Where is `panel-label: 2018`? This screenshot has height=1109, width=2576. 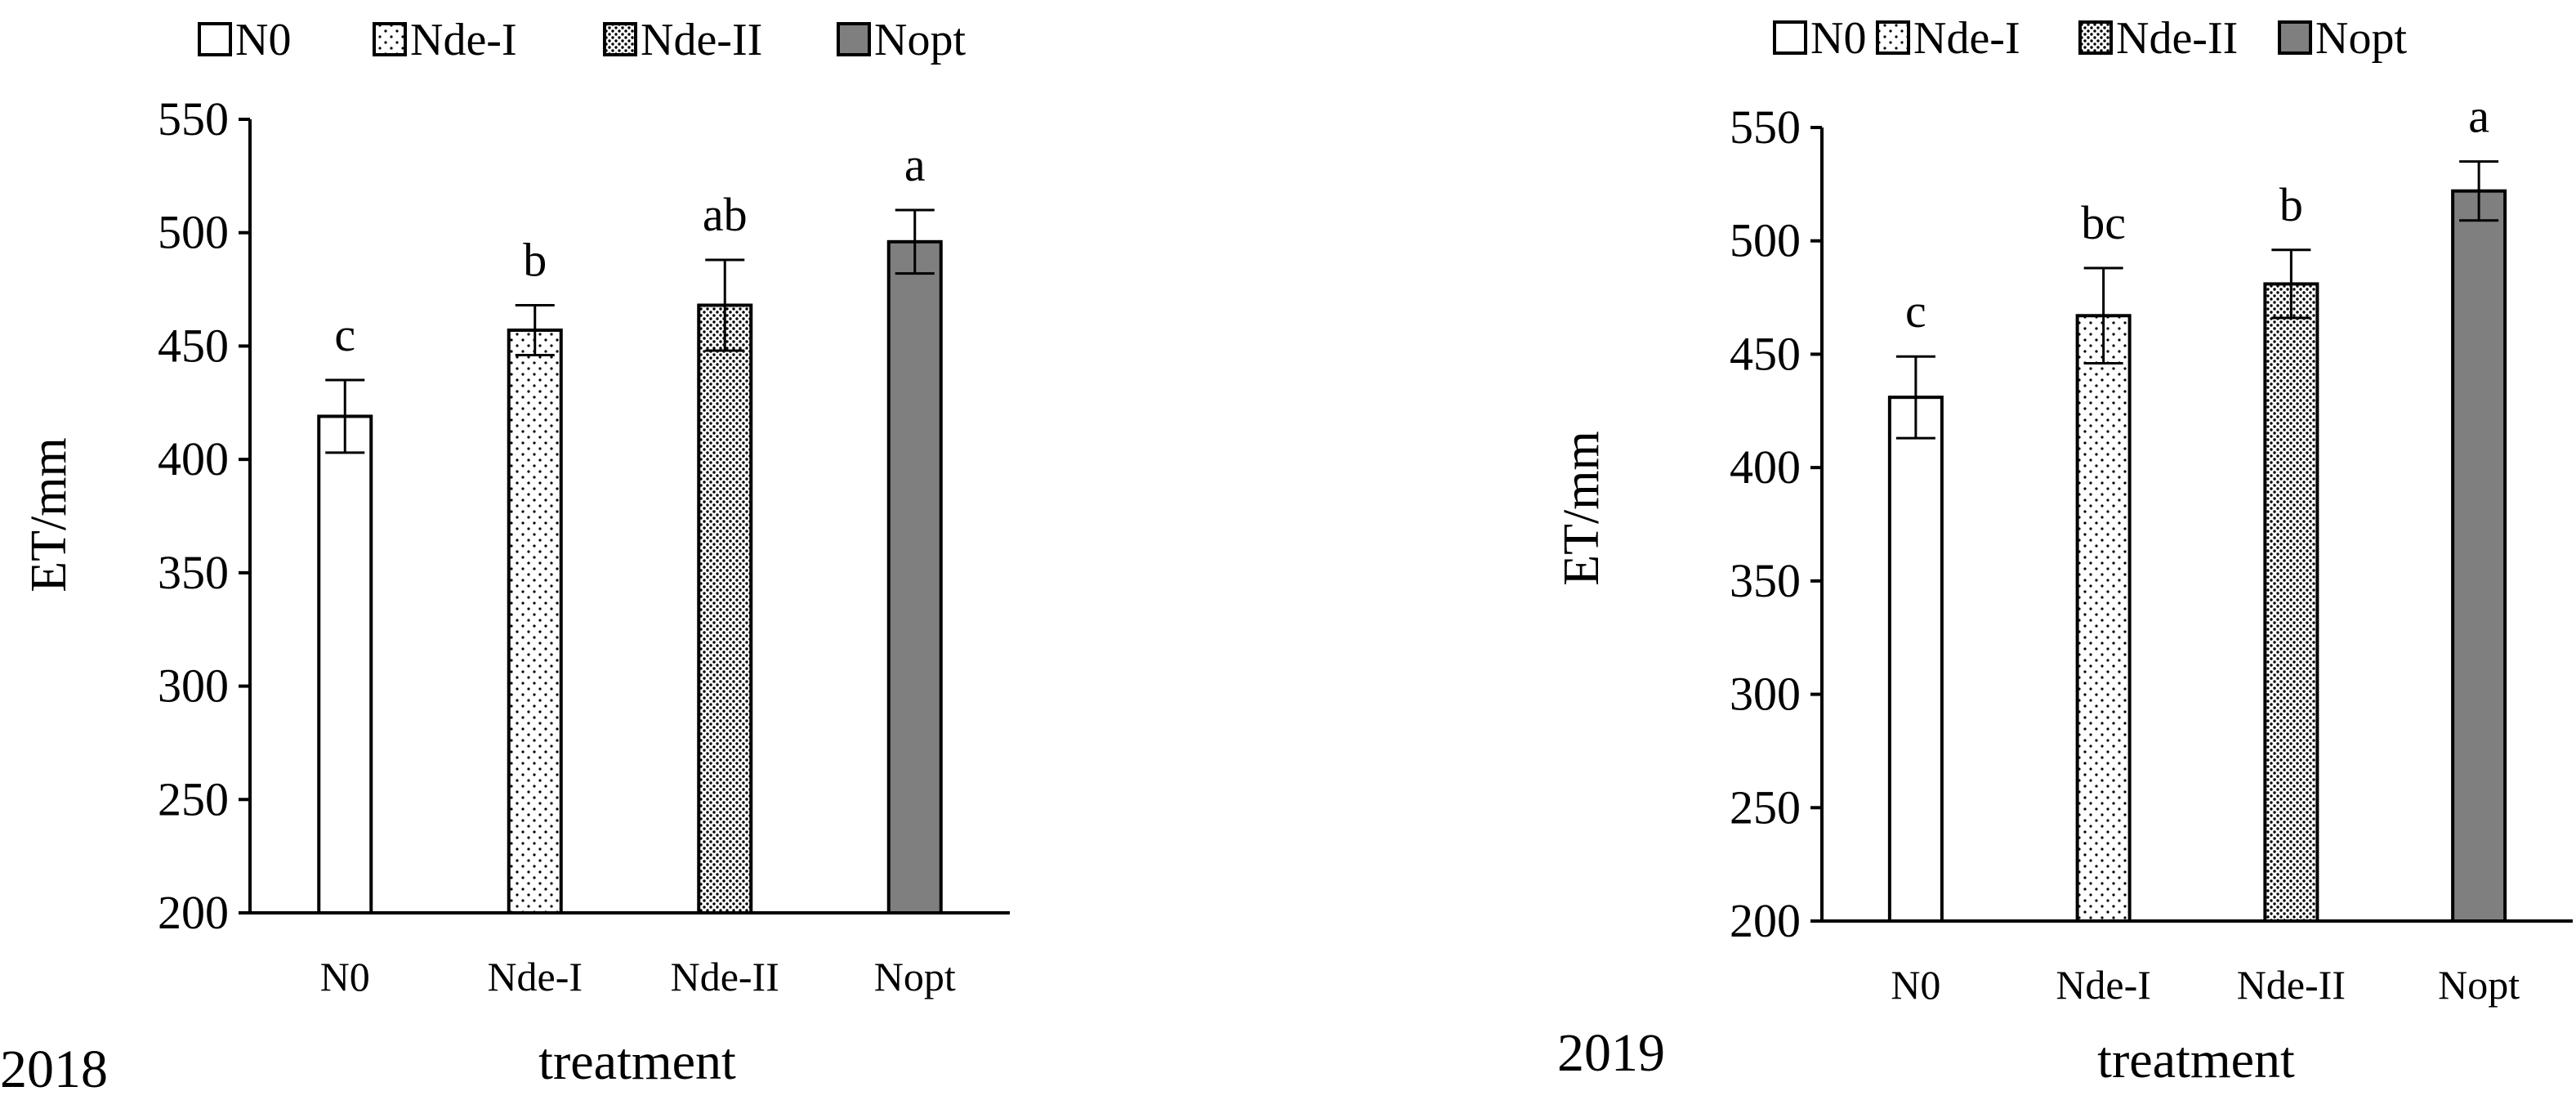 panel-label: 2018 is located at coordinates (54, 1069).